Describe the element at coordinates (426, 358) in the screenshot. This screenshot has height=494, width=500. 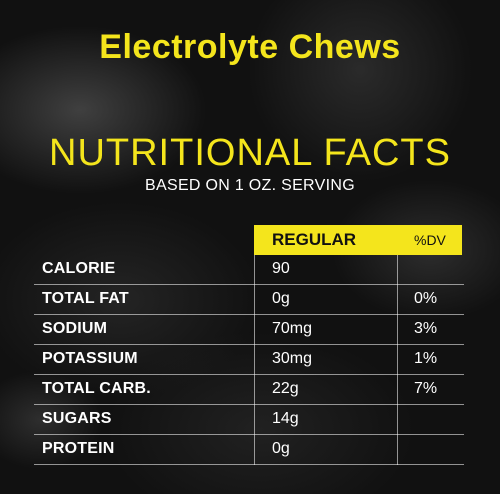
I see `dv-value: 1%` at that location.